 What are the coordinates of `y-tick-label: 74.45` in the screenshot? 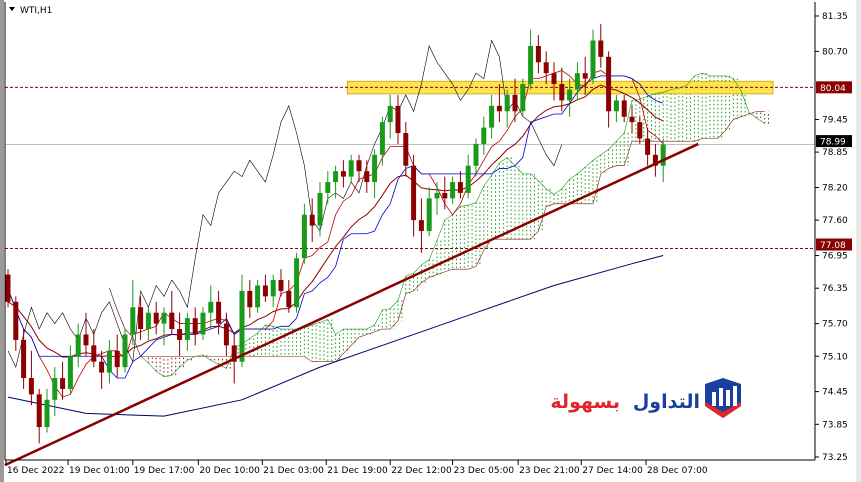 It's located at (835, 393).